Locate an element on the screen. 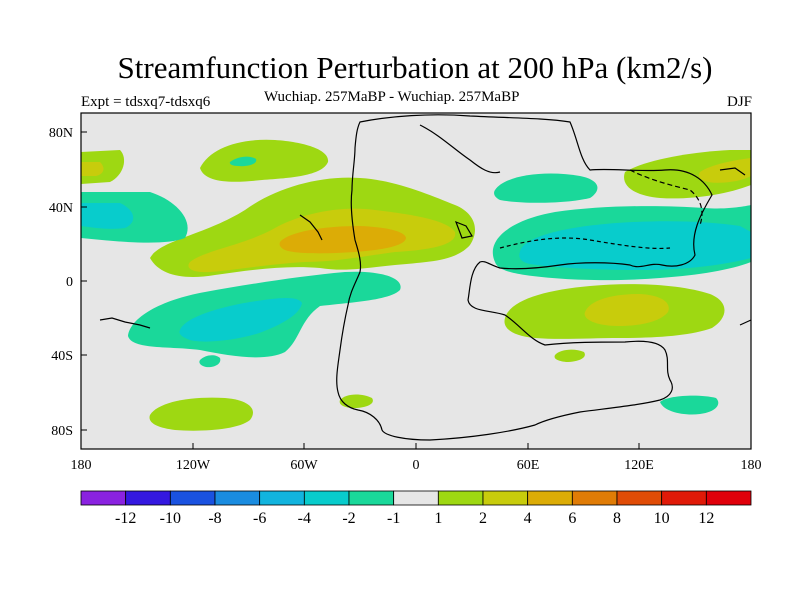 The height and width of the screenshot is (600, 800). period-label: Wuchiap. 257MaBP - Wuchiap. 257MaBP is located at coordinates (392, 97).